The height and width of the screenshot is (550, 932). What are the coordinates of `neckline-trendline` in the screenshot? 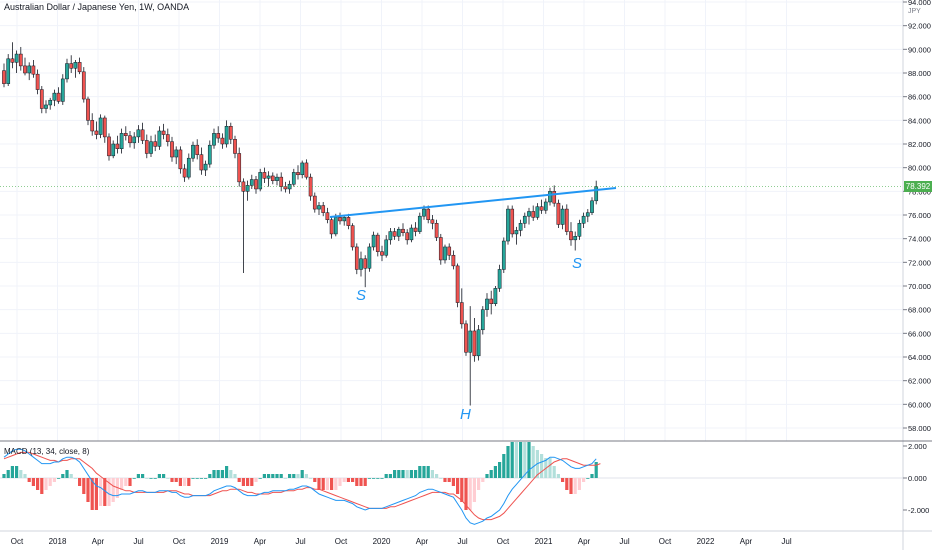 It's located at (473, 202).